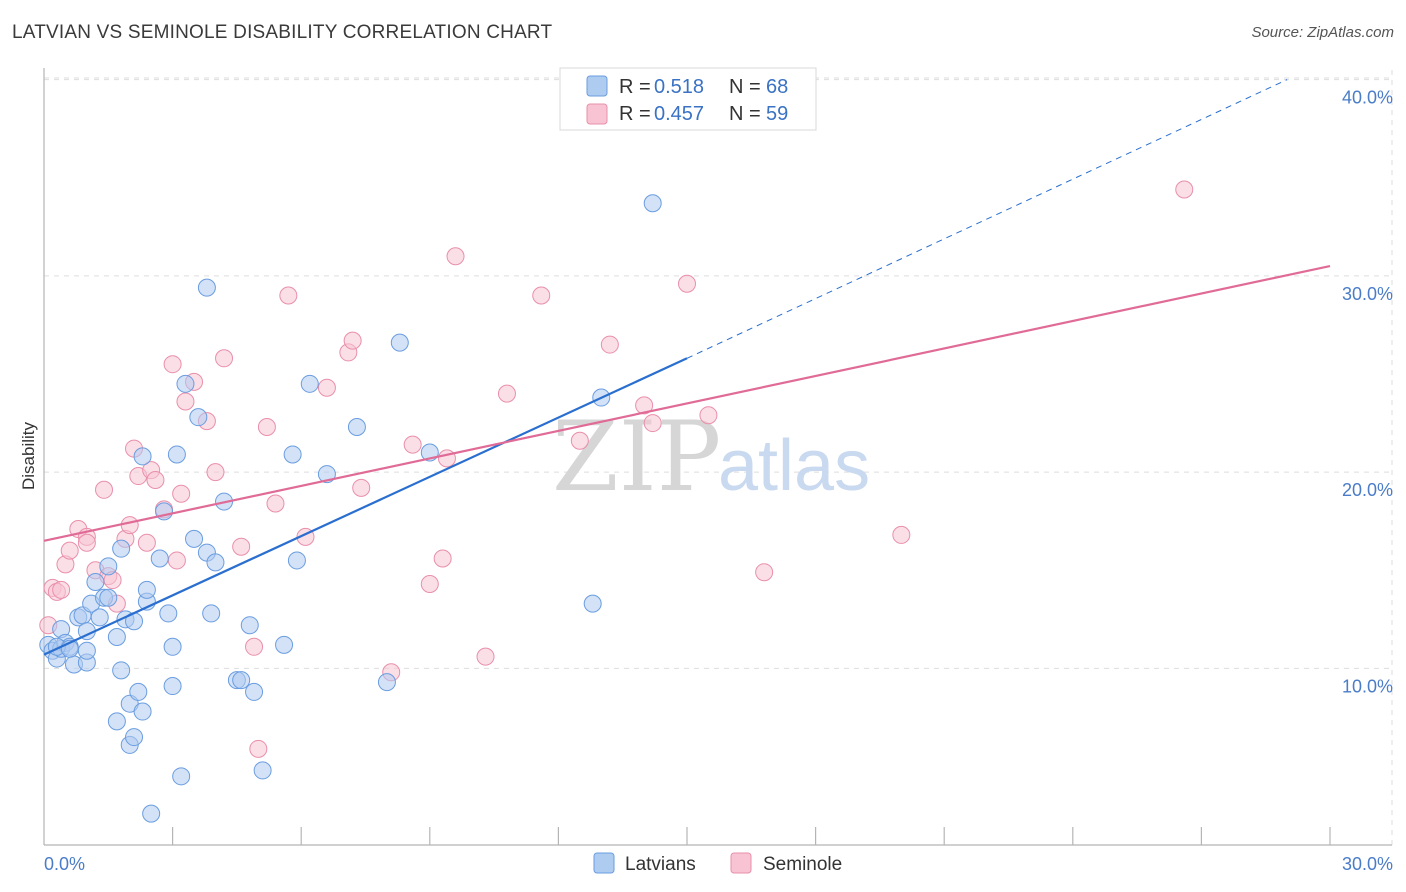 Image resolution: width=1406 pixels, height=892 pixels. What do you see at coordinates (636, 457) in the screenshot?
I see `watermark-zip: ZIP` at bounding box center [636, 457].